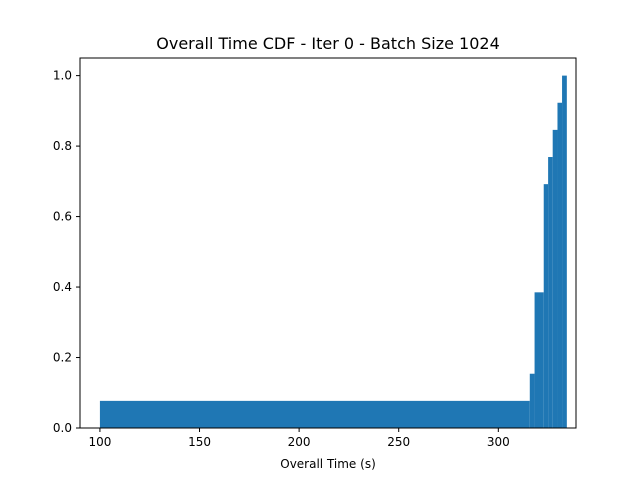 The width and height of the screenshot is (640, 480). I want to click on y-tick-label: 1.0, so click(62, 76).